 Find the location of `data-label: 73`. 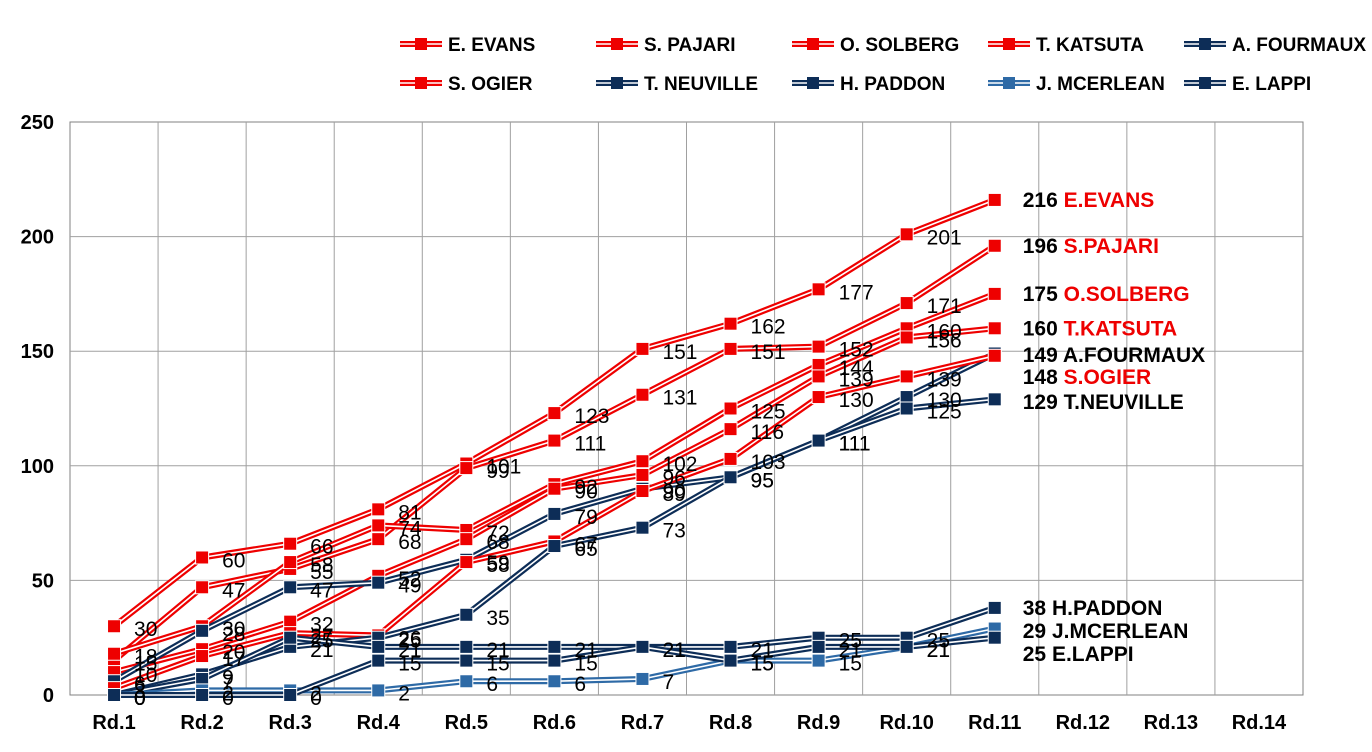

data-label: 73 is located at coordinates (673, 531).